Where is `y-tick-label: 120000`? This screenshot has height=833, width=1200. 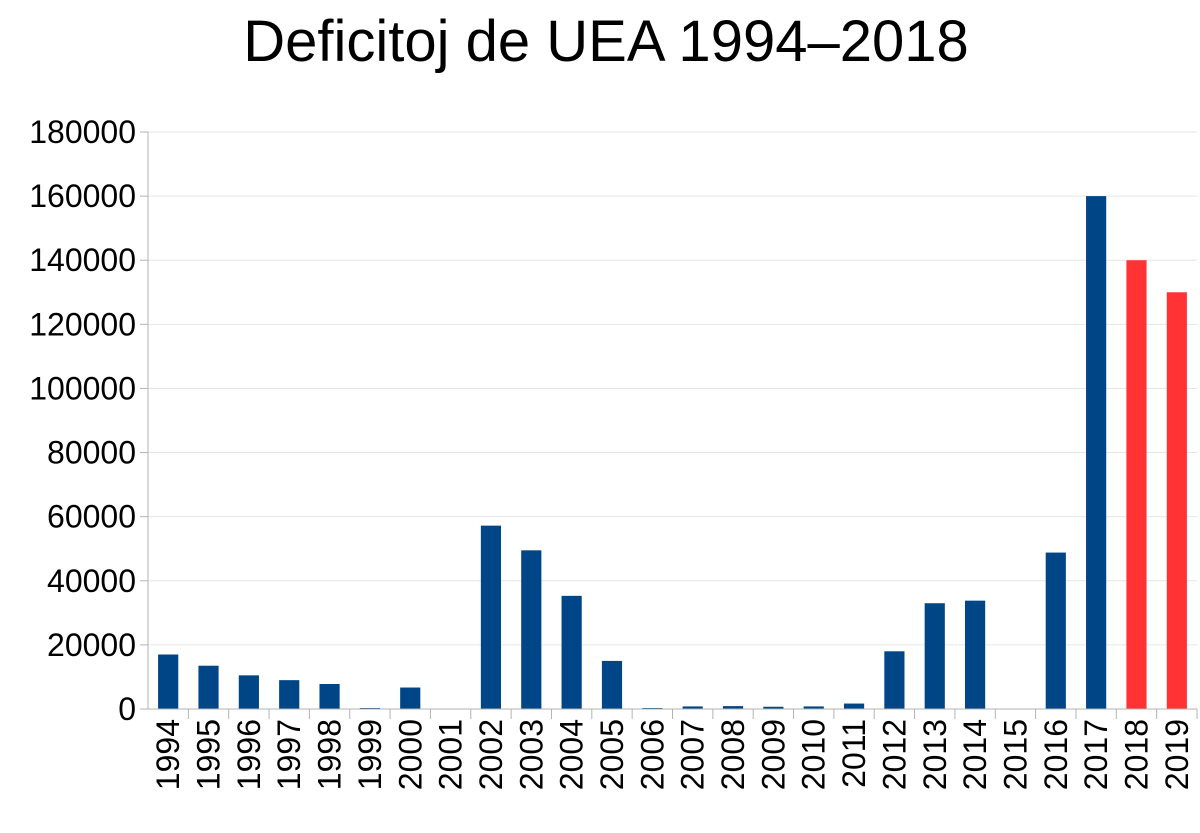
y-tick-label: 120000 is located at coordinates (82, 324).